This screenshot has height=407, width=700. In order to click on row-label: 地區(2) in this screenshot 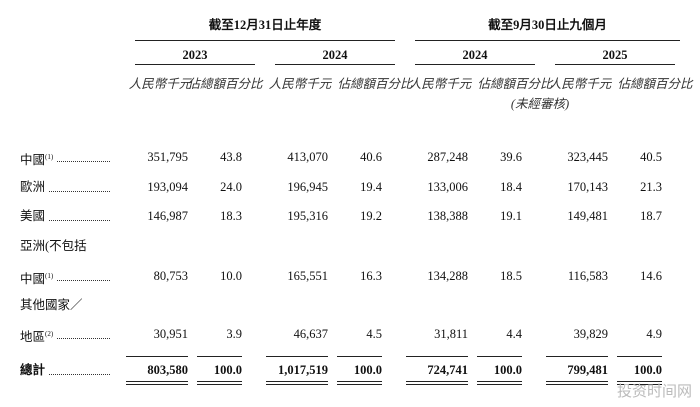, I will do `click(36, 335)`.